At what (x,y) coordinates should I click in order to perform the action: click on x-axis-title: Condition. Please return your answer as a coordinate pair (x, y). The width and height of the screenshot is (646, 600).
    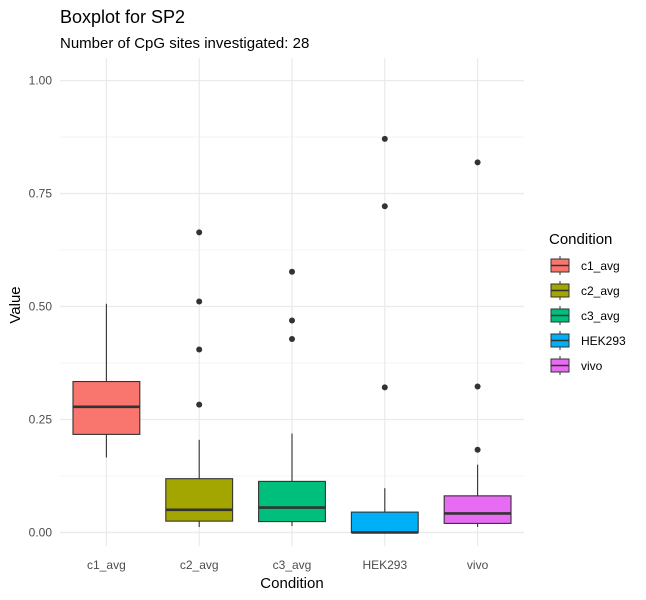
    Looking at the image, I should click on (291, 583).